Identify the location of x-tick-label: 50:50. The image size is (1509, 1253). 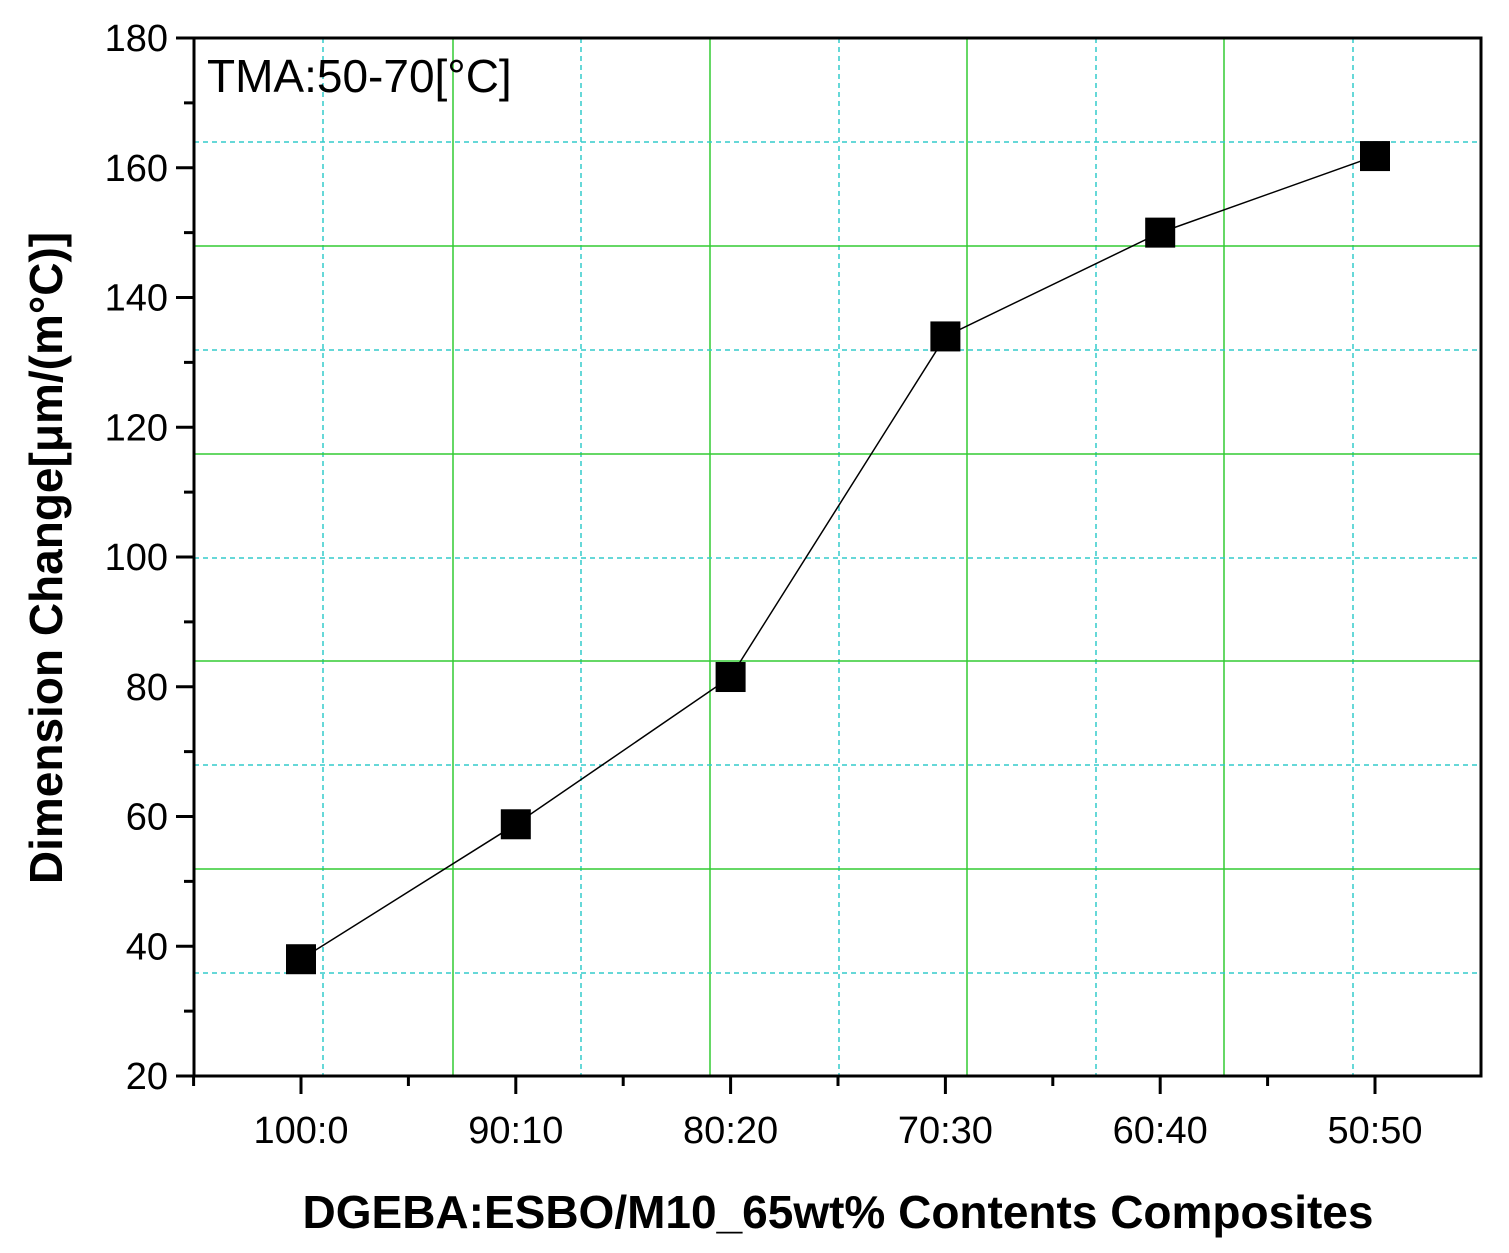
(1374, 1131).